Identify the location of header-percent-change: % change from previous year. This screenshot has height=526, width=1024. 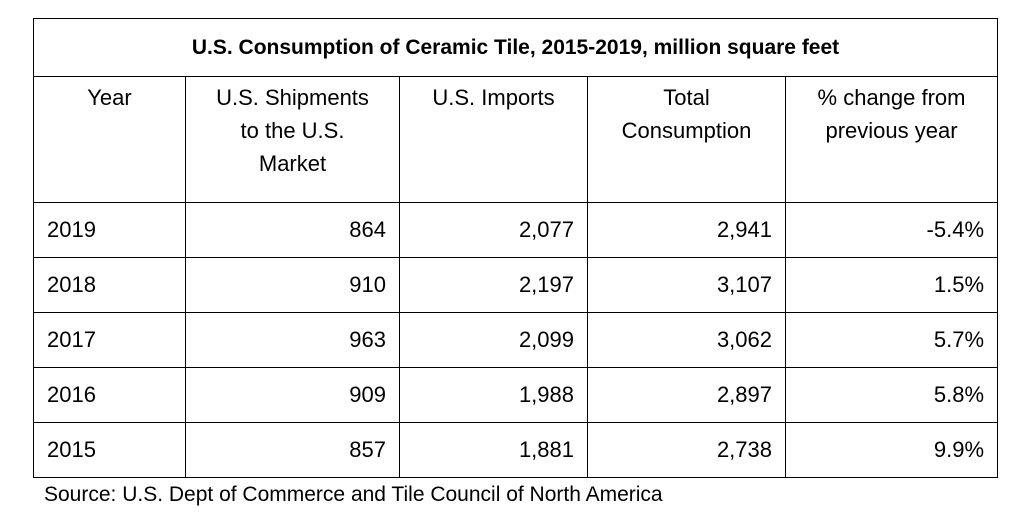
(891, 139).